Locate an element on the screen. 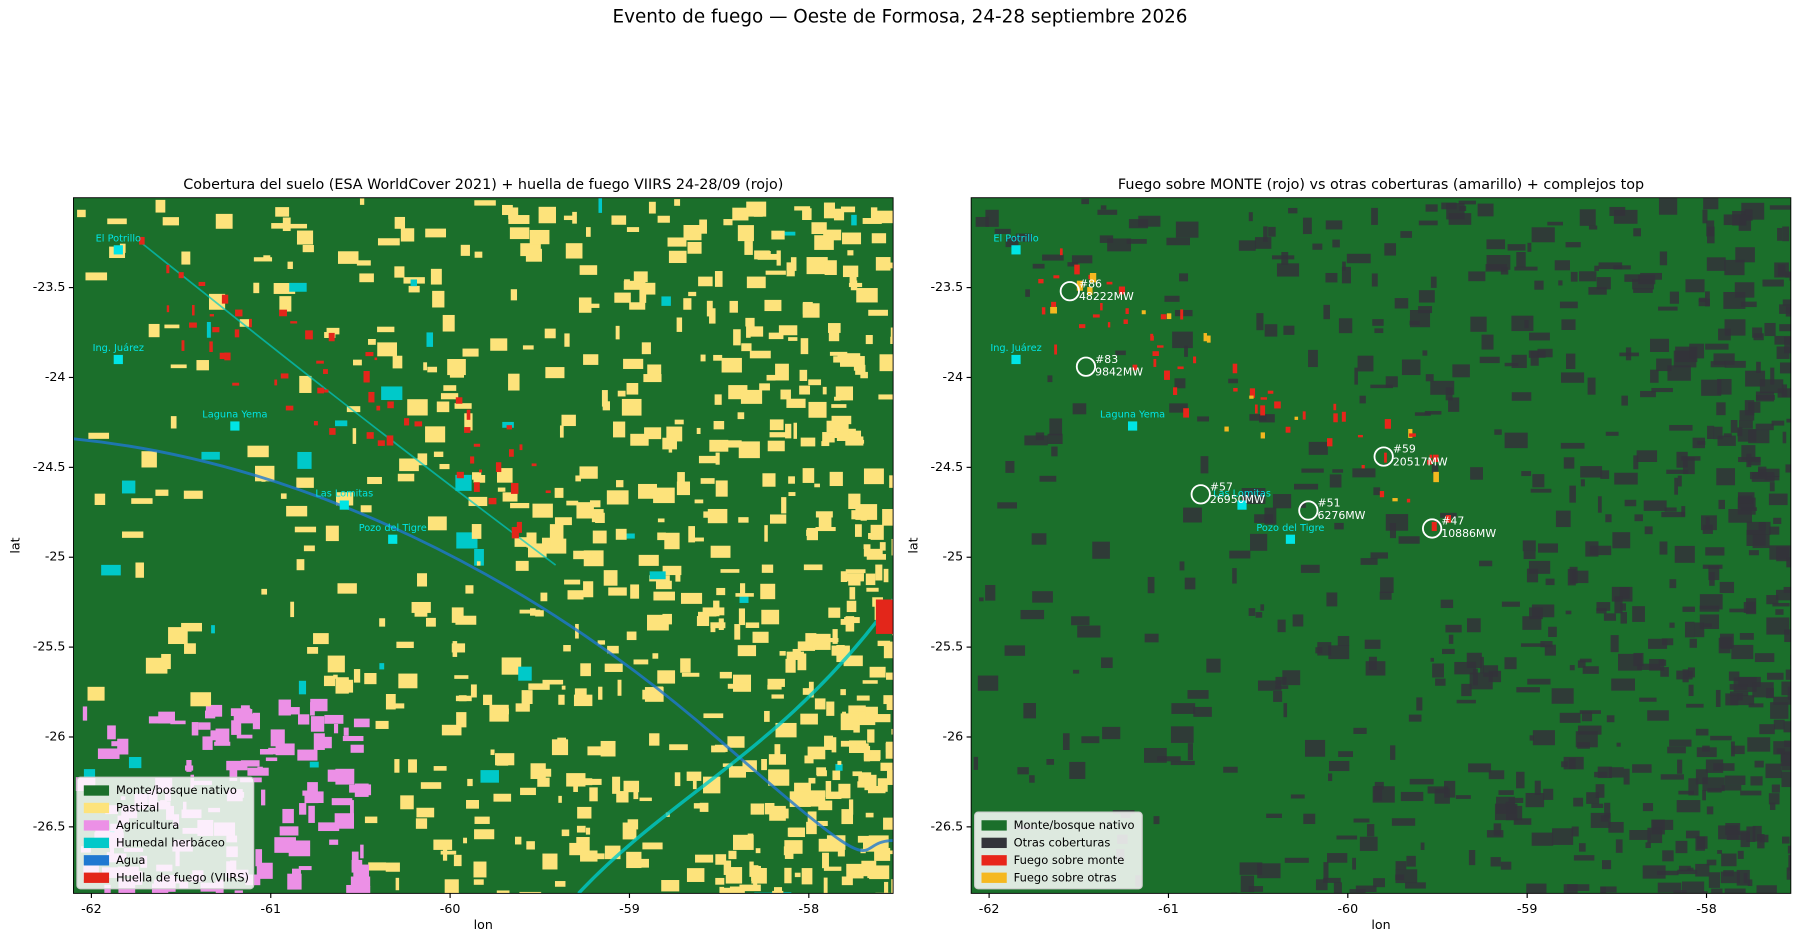 The image size is (1800, 943). x-tick-label: -59 is located at coordinates (629, 908).